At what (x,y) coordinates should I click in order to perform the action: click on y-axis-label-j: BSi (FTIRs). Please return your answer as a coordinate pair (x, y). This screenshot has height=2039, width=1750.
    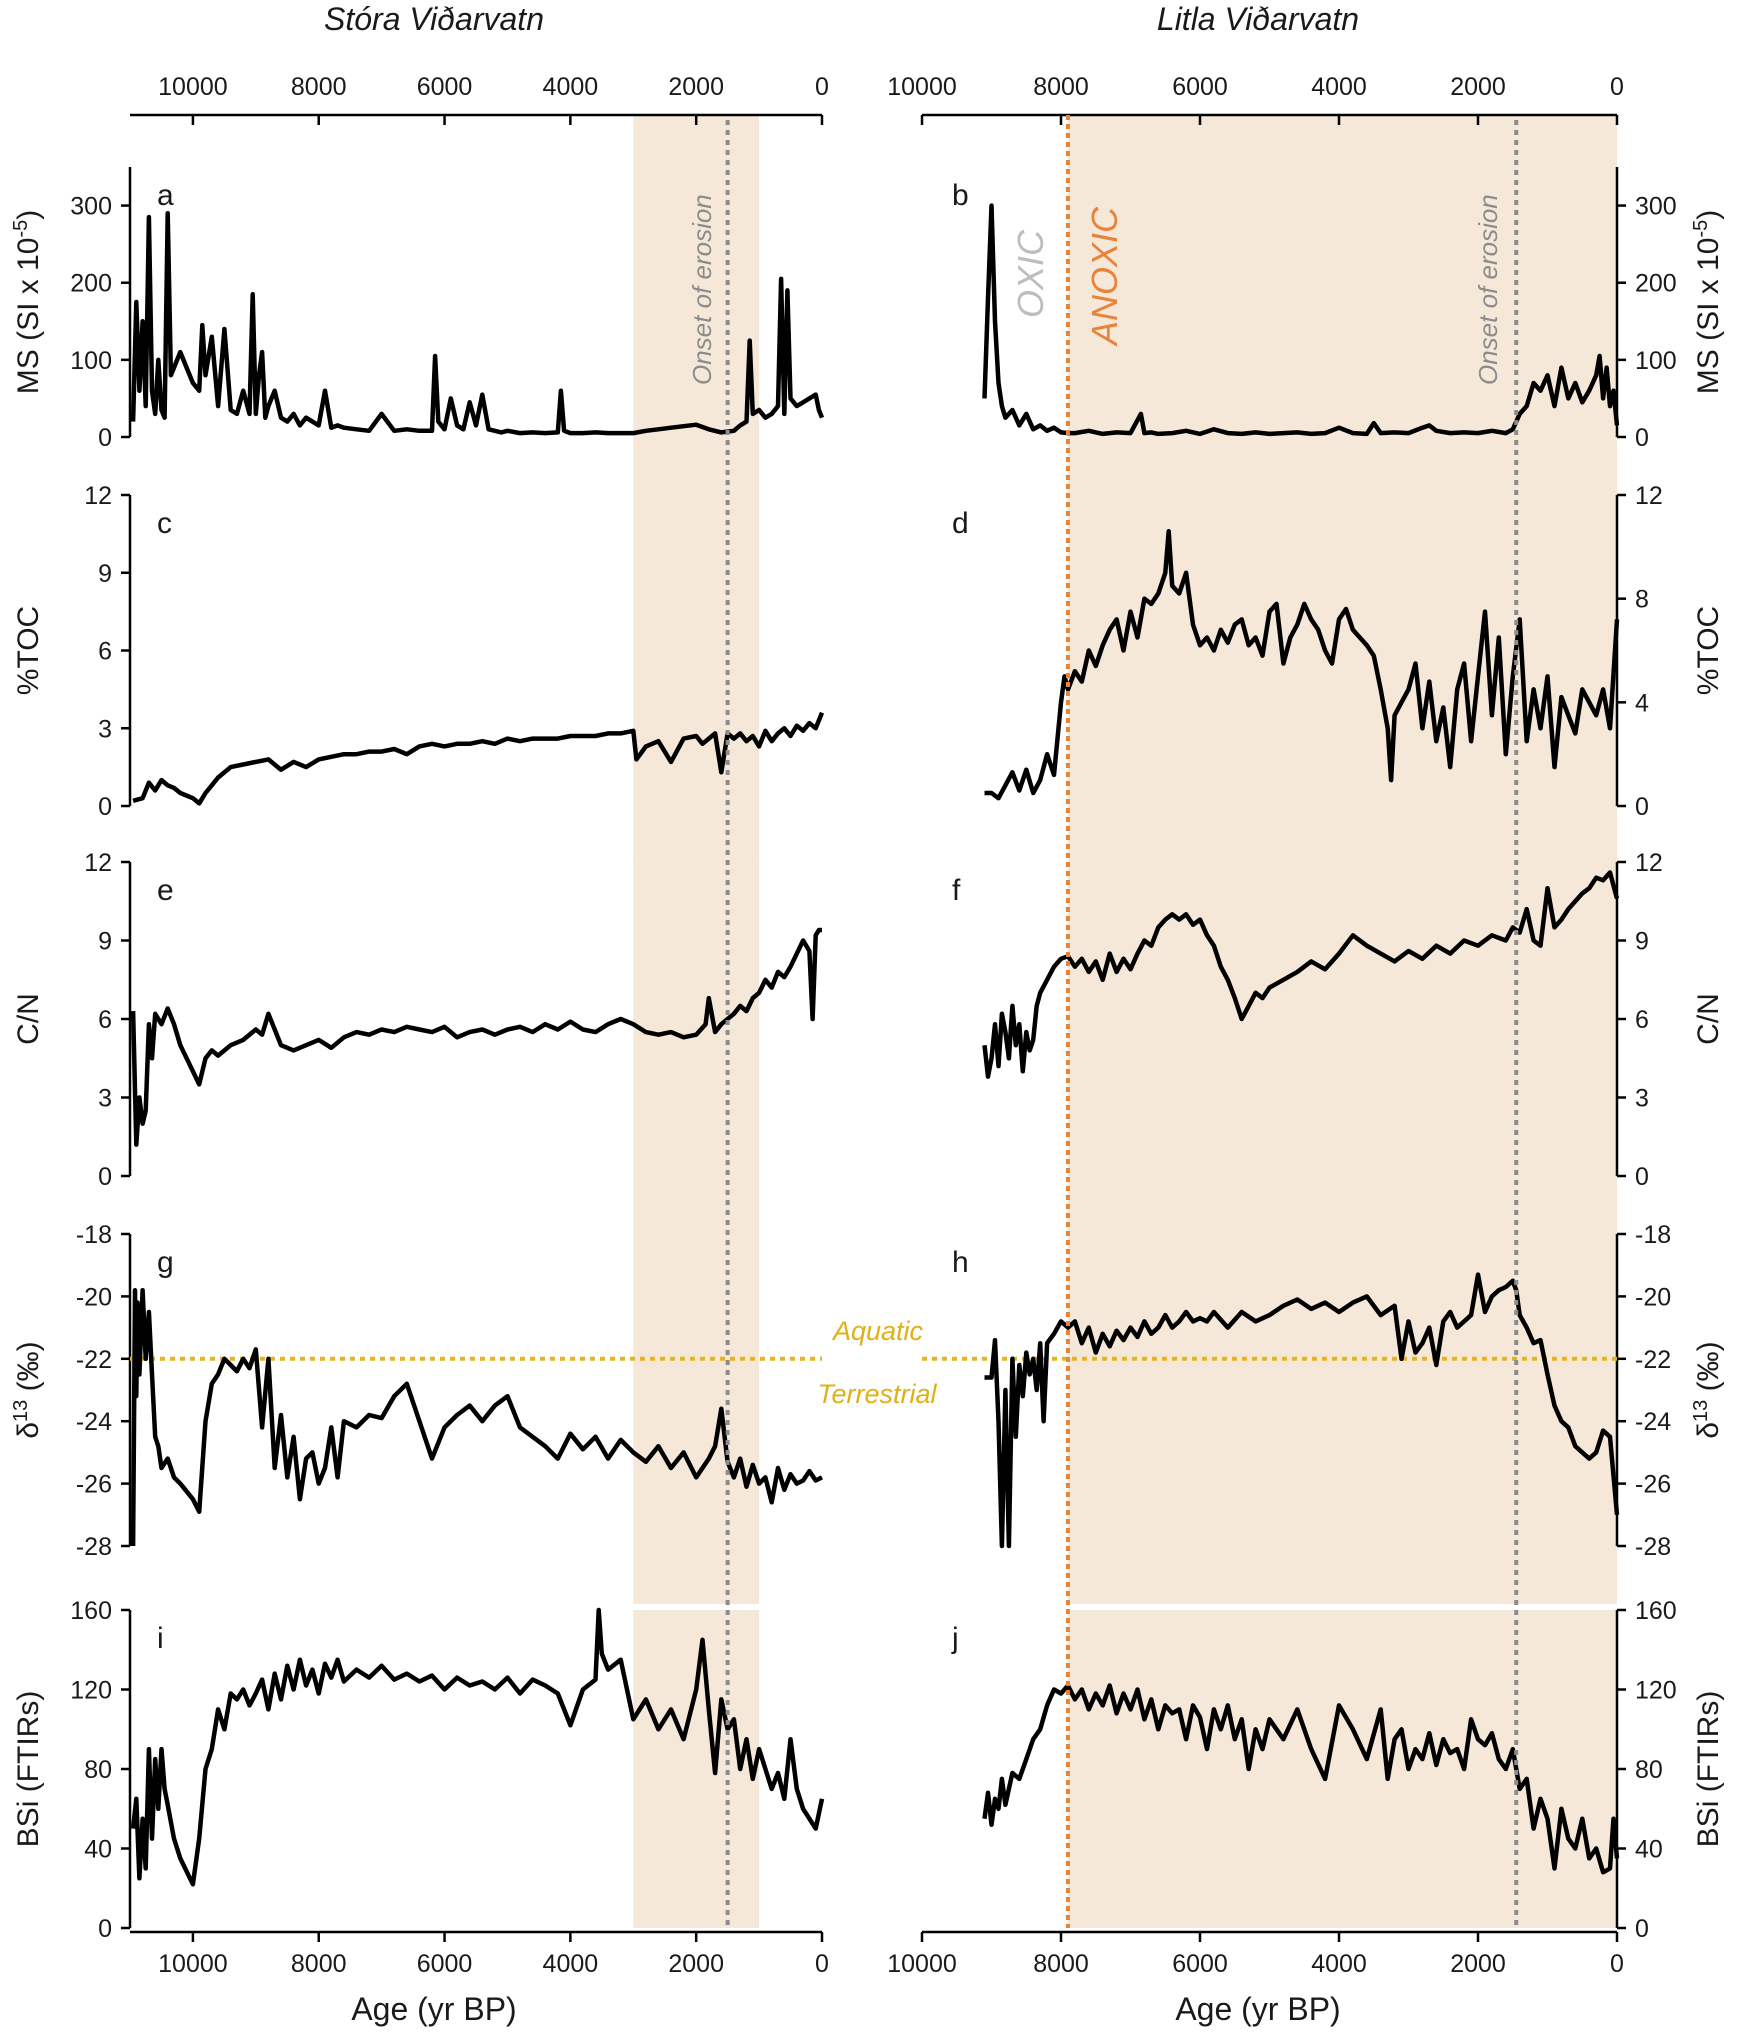
    Looking at the image, I should click on (1708, 1769).